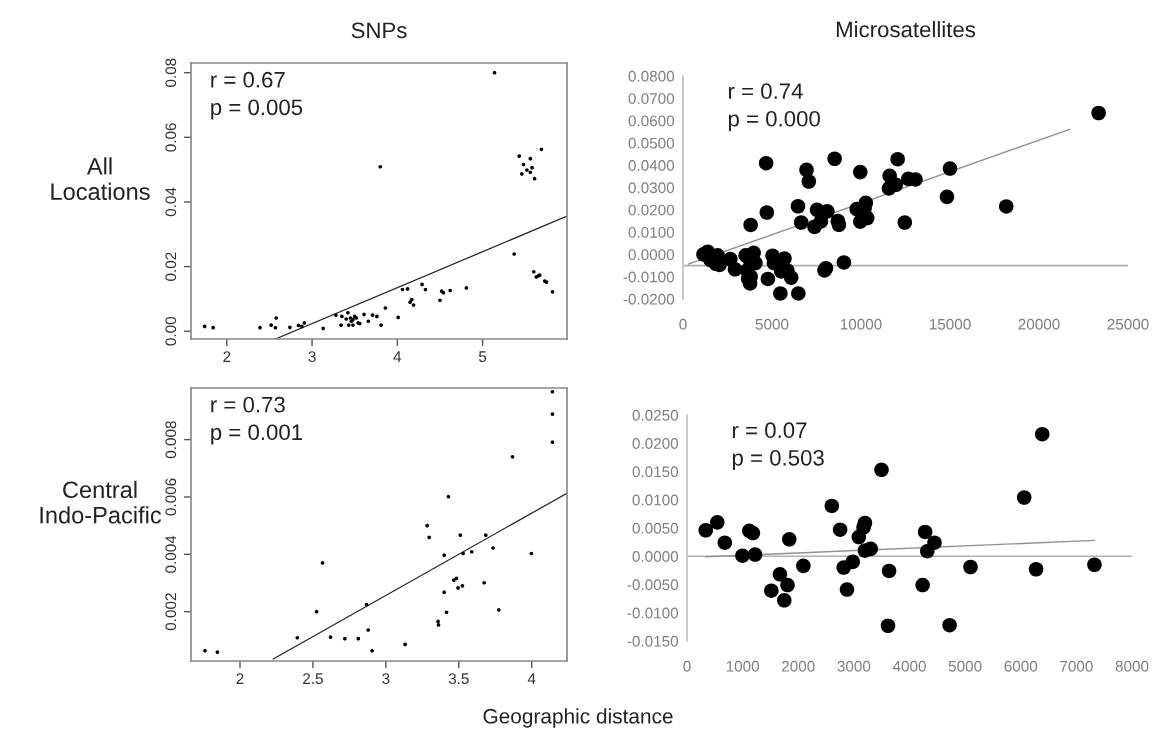 This screenshot has height=732, width=1161. What do you see at coordinates (649, 299) in the screenshot?
I see `y-tick-label: -0.0200` at bounding box center [649, 299].